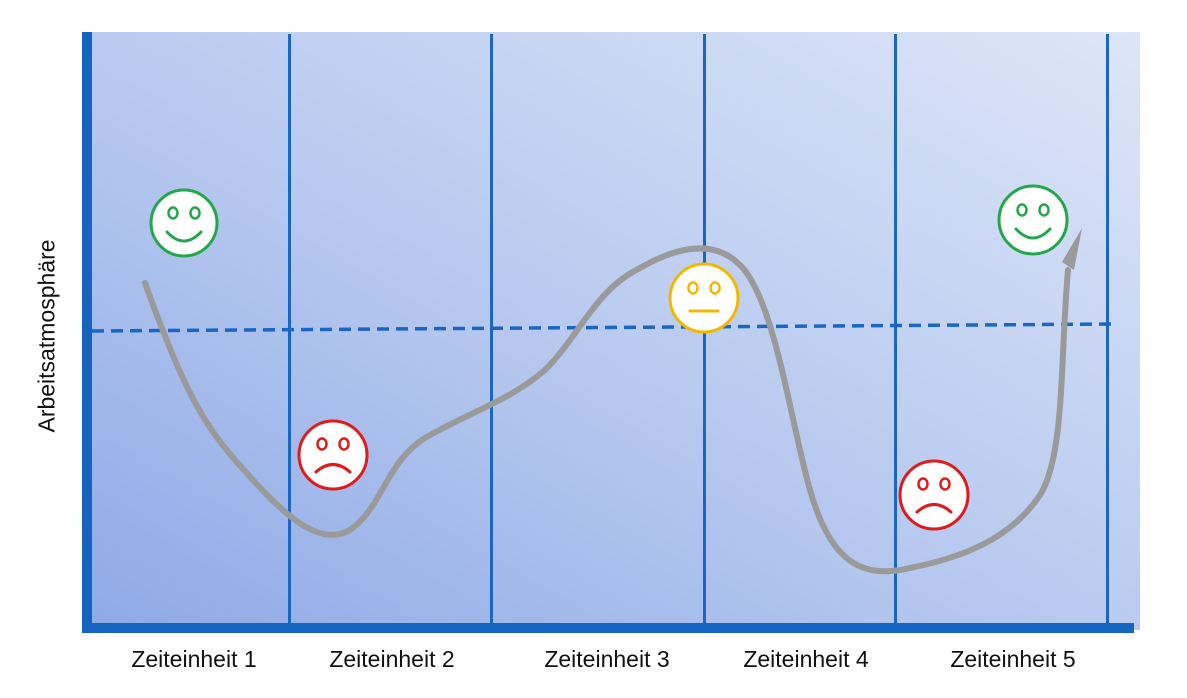 This screenshot has width=1187, height=698. What do you see at coordinates (46, 336) in the screenshot?
I see `y-axis-label: Arbeitsatmosphäre` at bounding box center [46, 336].